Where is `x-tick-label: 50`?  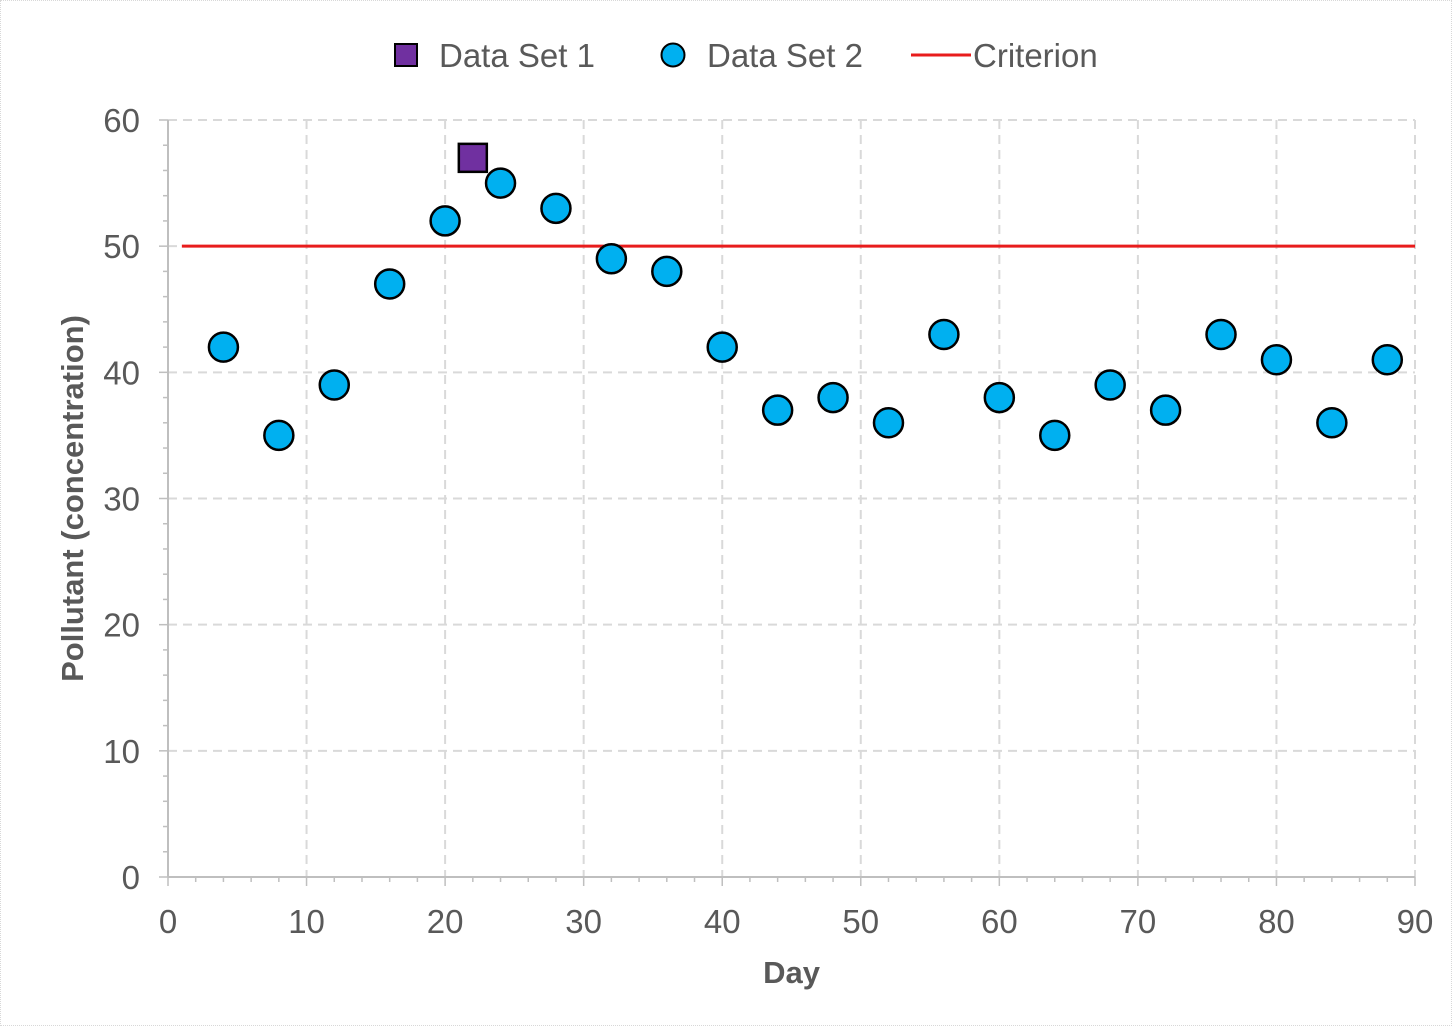
x-tick-label: 50 is located at coordinates (860, 921).